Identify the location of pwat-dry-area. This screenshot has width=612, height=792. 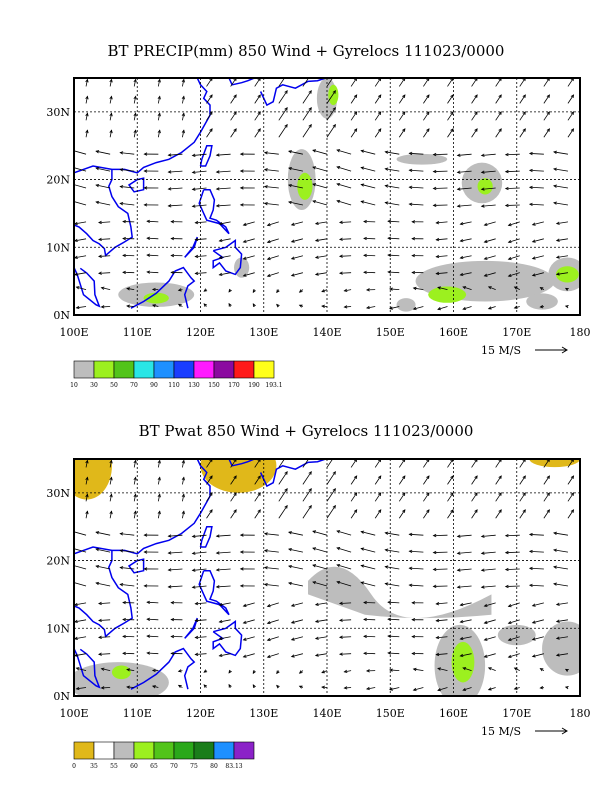
(554, 463).